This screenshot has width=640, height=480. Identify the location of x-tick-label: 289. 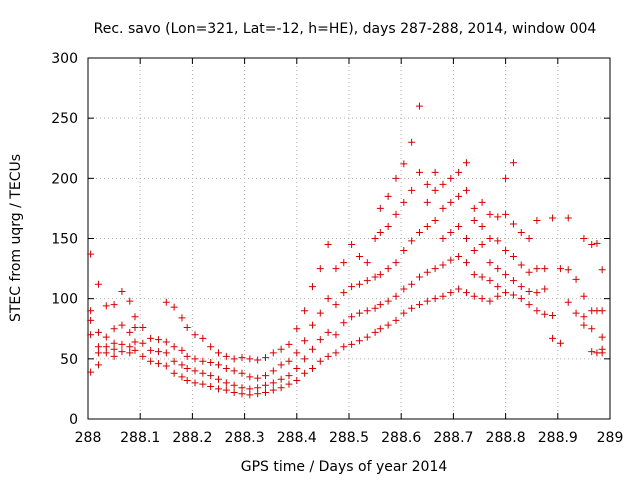
(610, 438).